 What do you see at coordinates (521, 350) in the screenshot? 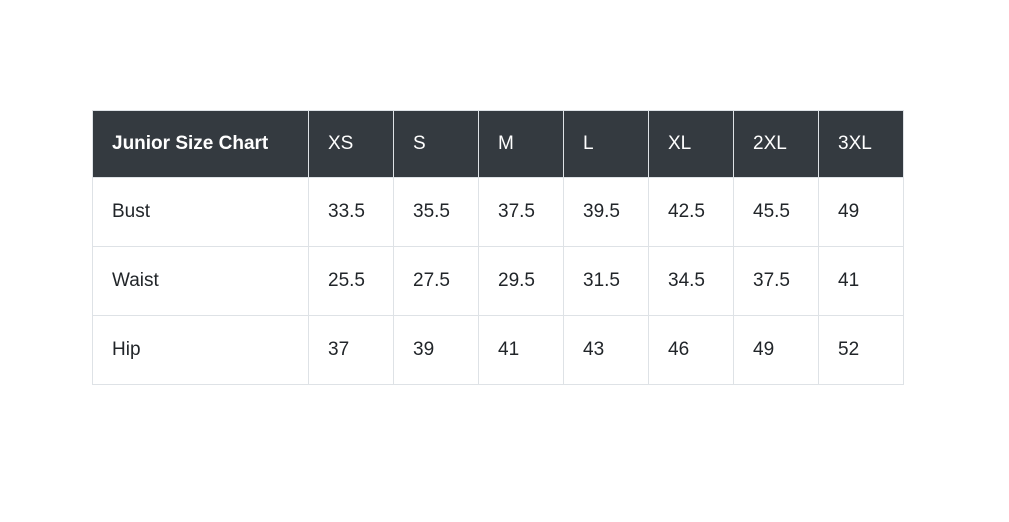
I see `hip-value-m: 41` at bounding box center [521, 350].